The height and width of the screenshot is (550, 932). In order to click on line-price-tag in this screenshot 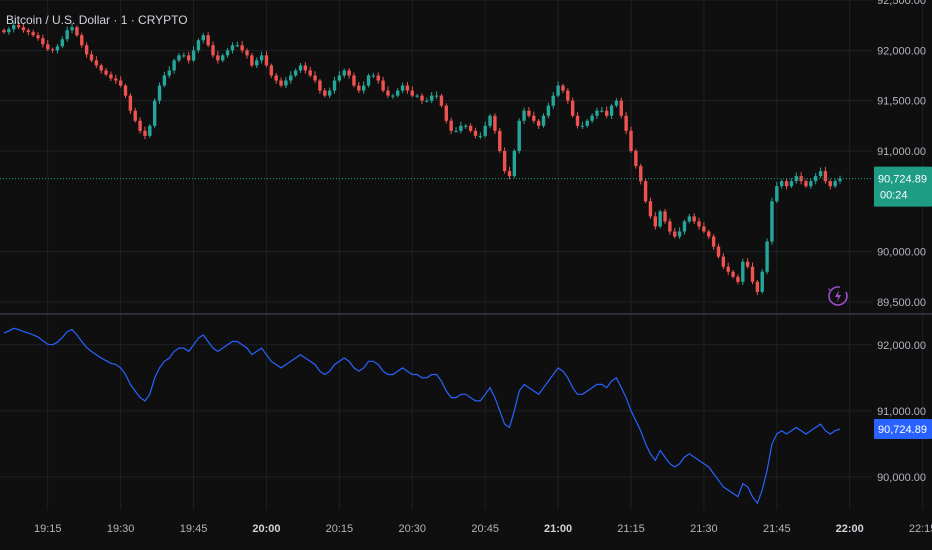, I will do `click(903, 429)`.